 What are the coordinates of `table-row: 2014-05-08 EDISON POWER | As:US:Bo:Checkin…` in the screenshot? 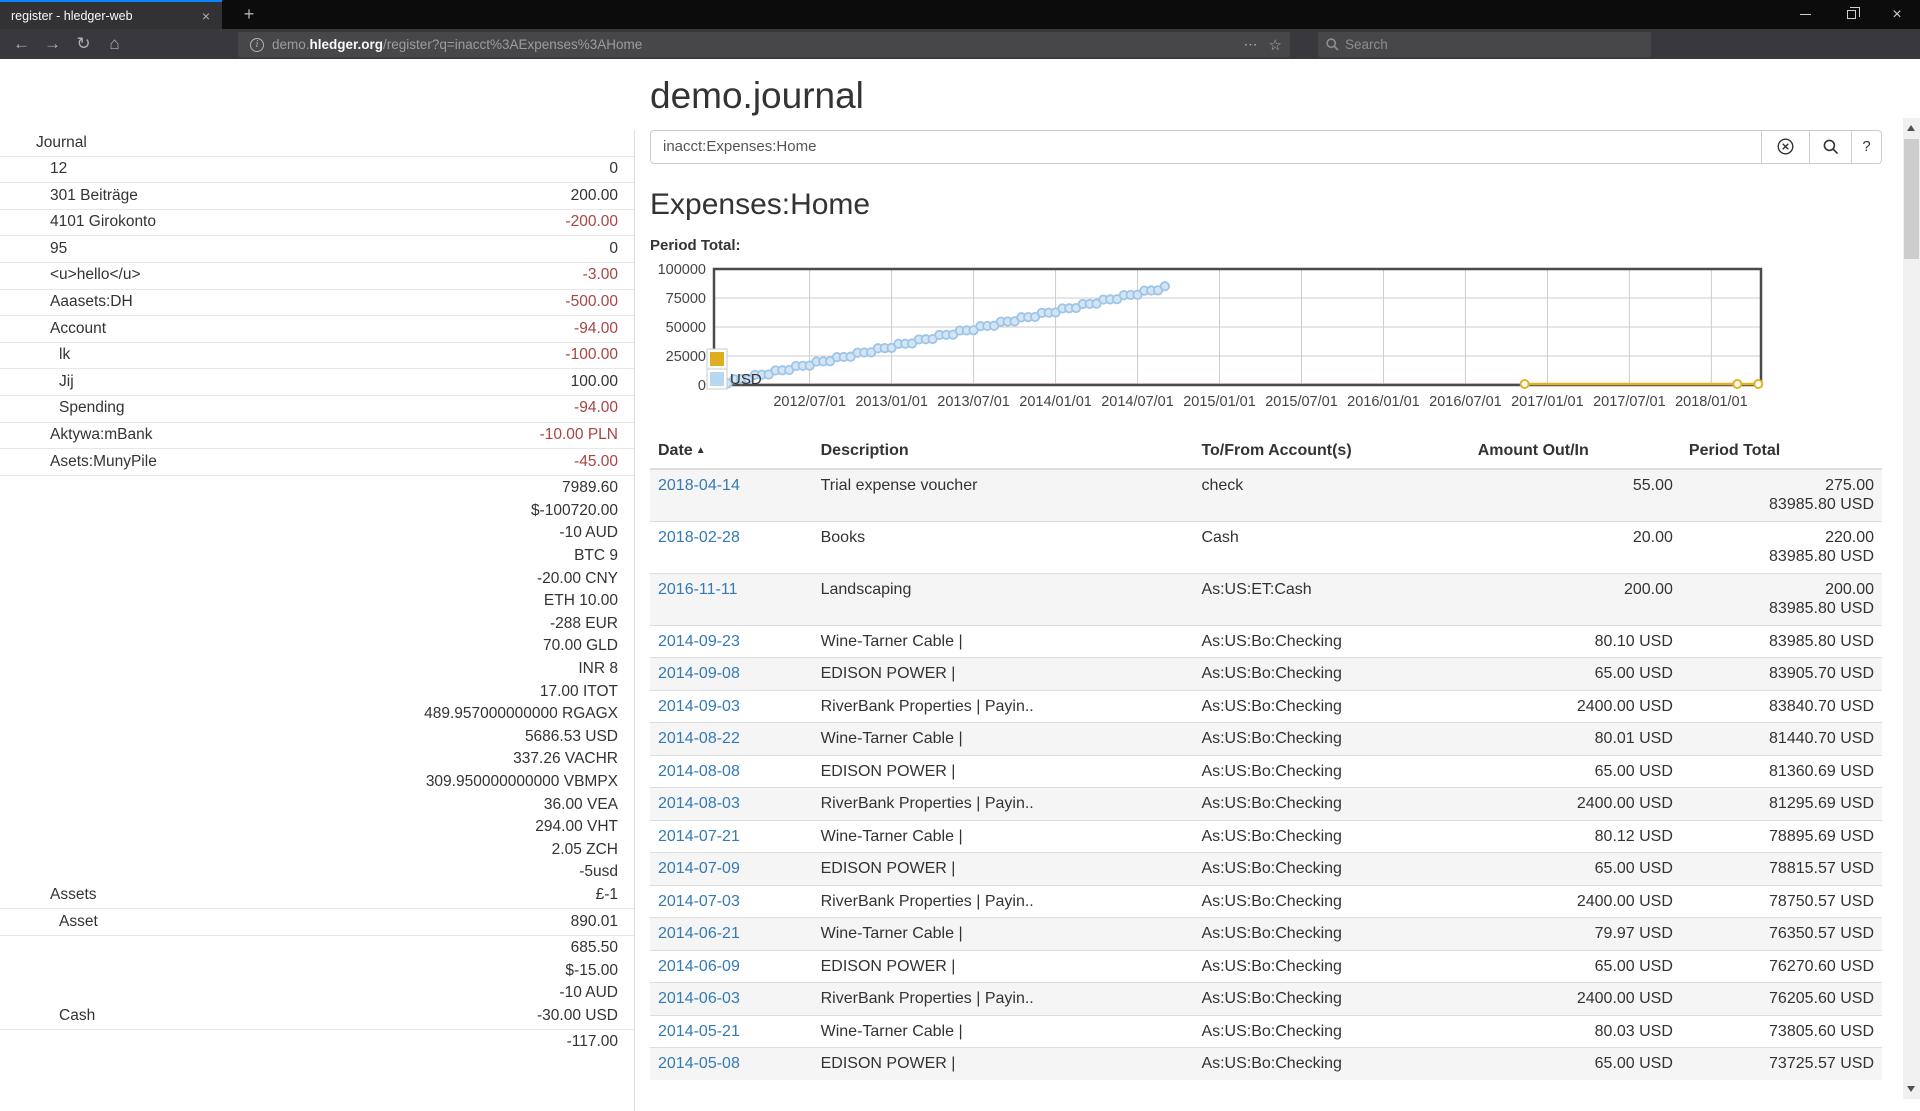 It's located at (1266, 1063).